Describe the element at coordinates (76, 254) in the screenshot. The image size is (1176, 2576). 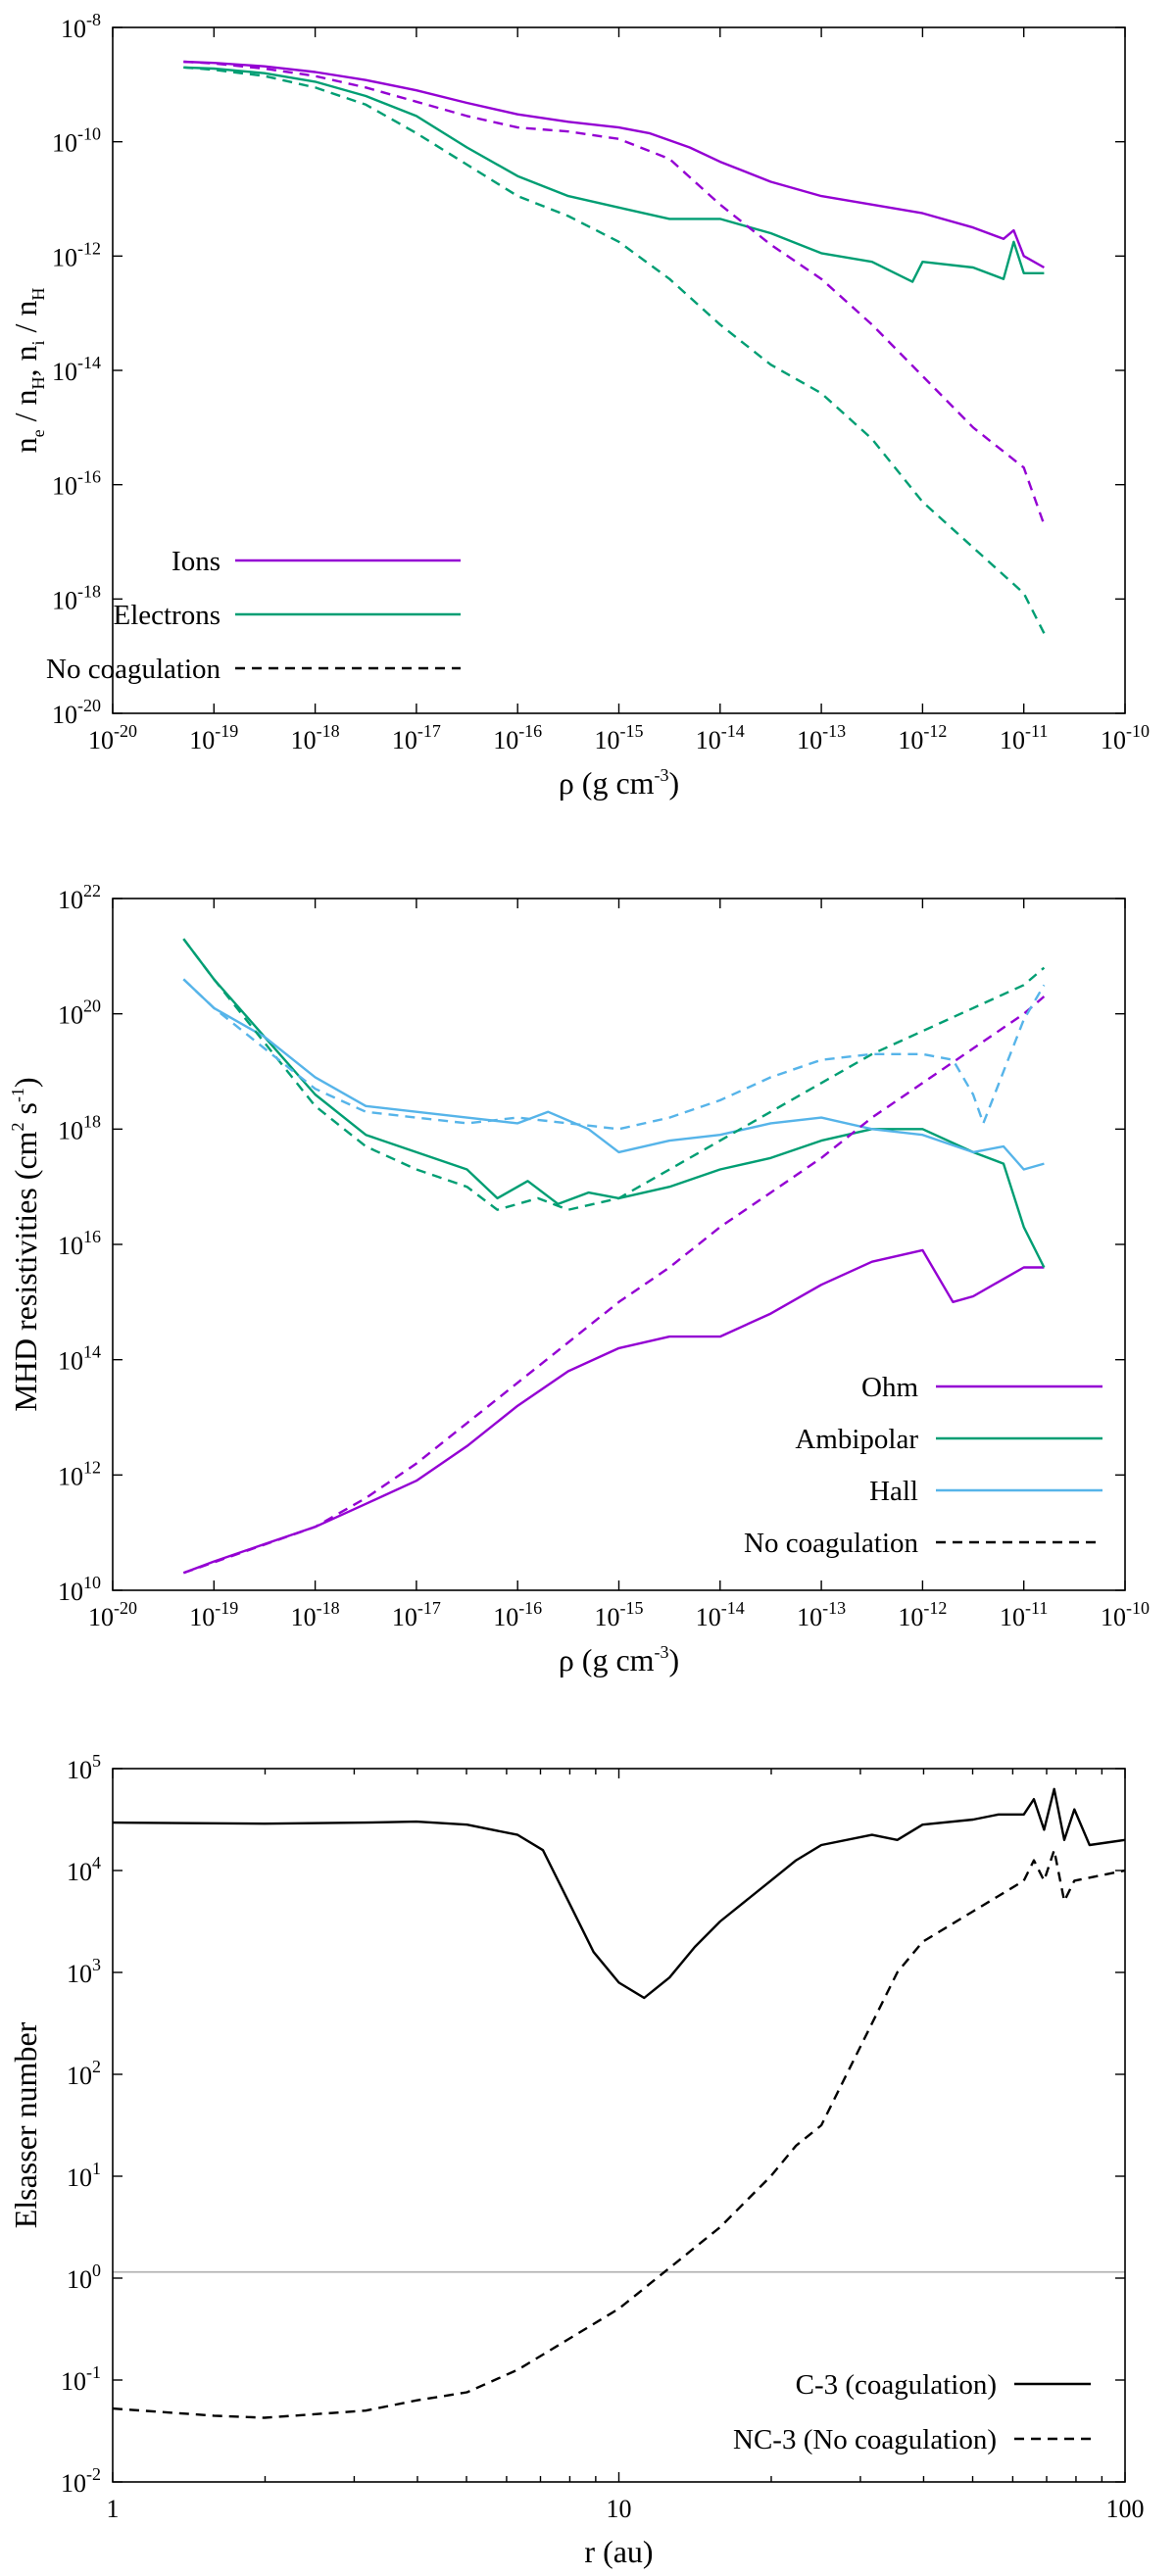
I see `y-tick-label: 10⁻¹²` at that location.